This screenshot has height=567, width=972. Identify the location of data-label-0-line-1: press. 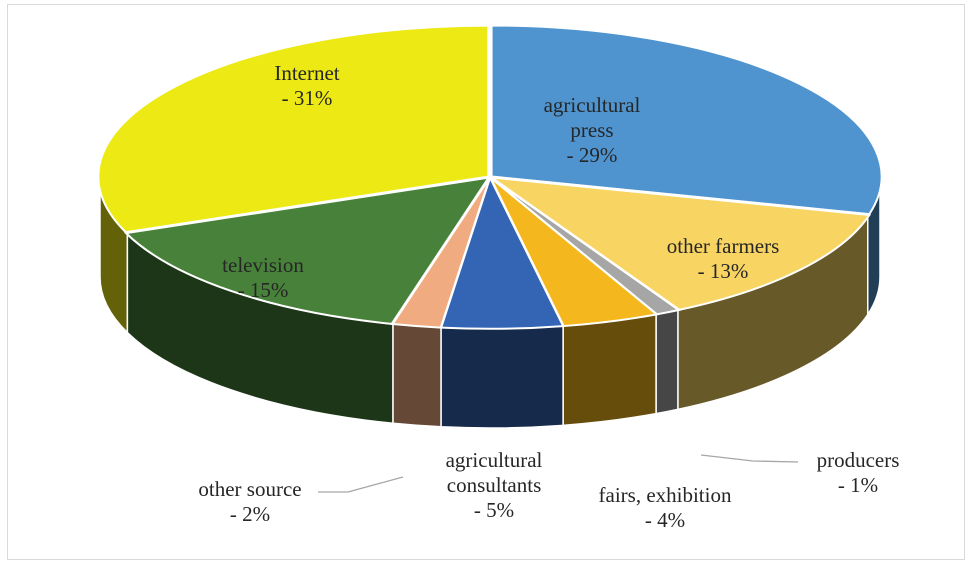
(591, 130).